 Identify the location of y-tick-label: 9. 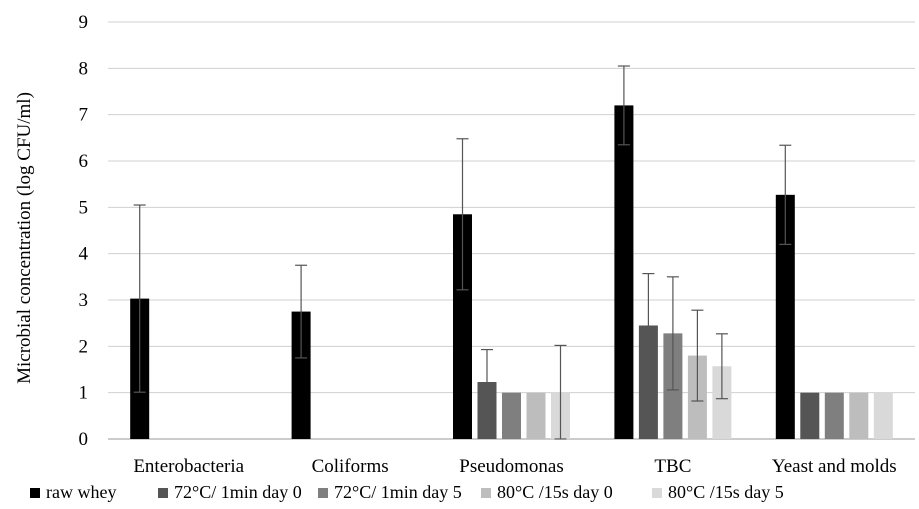
(84, 22).